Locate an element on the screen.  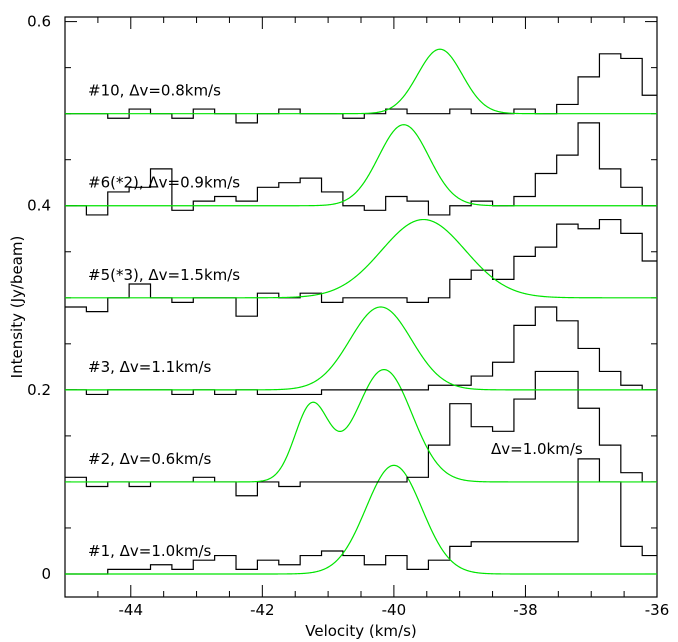
x-tick-label: -42 is located at coordinates (262, 610).